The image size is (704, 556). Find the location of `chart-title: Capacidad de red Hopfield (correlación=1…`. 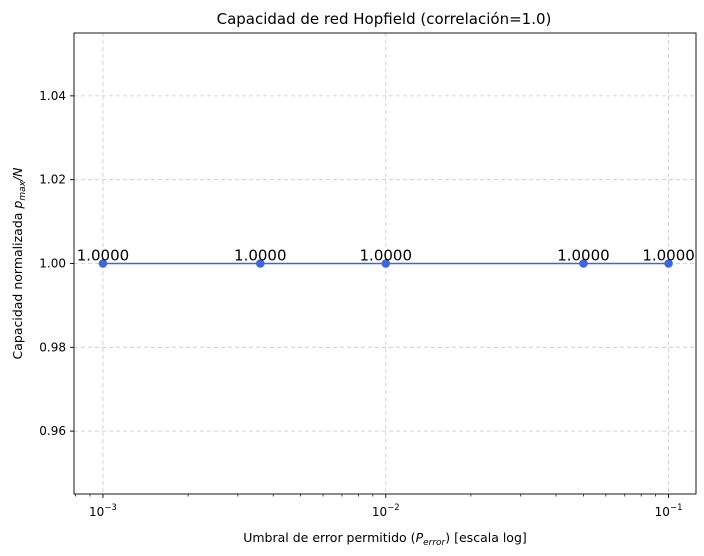

chart-title: Capacidad de red Hopfield (correlación=1… is located at coordinates (384, 19).